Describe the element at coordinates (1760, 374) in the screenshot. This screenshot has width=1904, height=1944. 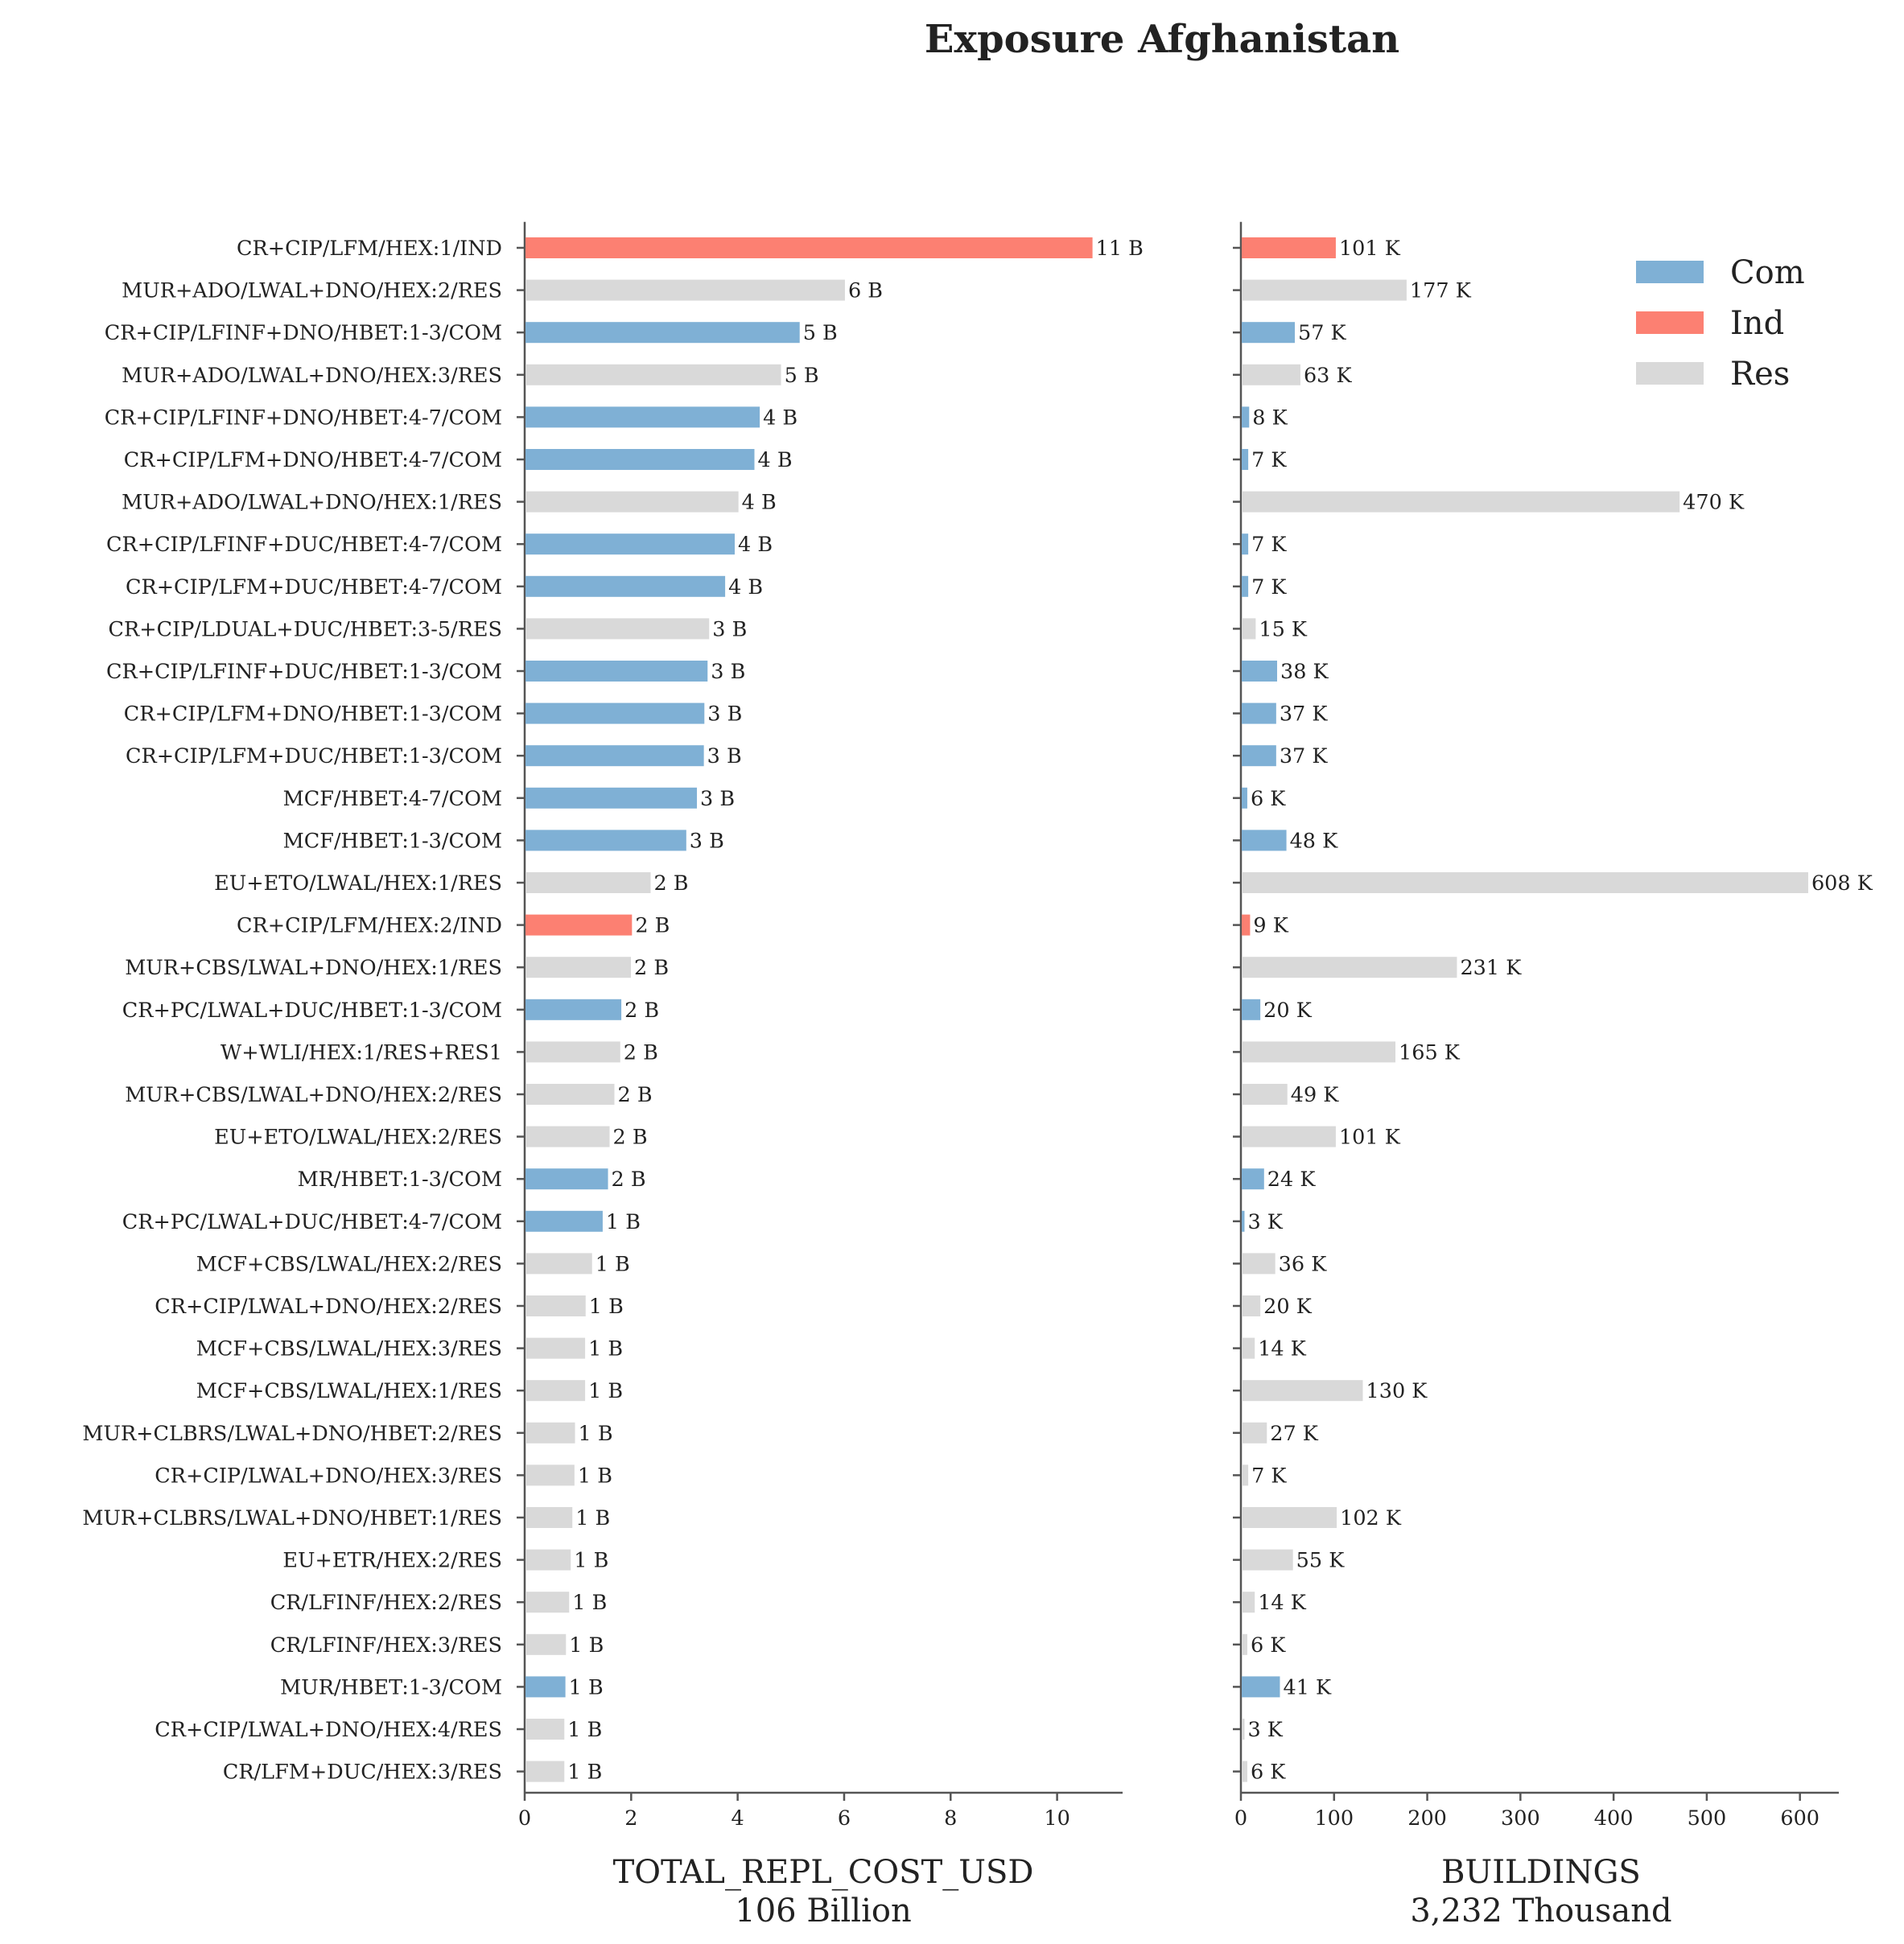
I see `legend-label-res: Res` at that location.